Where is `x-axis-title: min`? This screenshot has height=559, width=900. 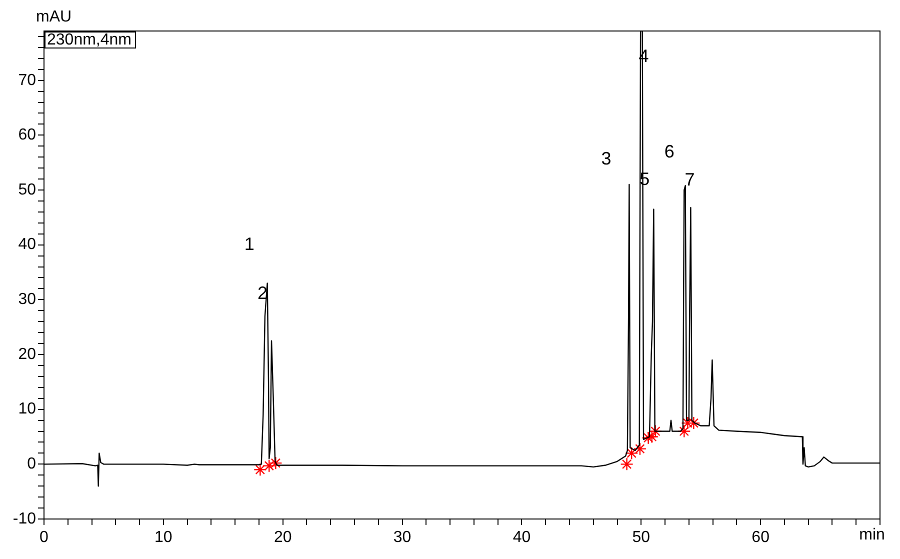
x-axis-title: min is located at coordinates (872, 535).